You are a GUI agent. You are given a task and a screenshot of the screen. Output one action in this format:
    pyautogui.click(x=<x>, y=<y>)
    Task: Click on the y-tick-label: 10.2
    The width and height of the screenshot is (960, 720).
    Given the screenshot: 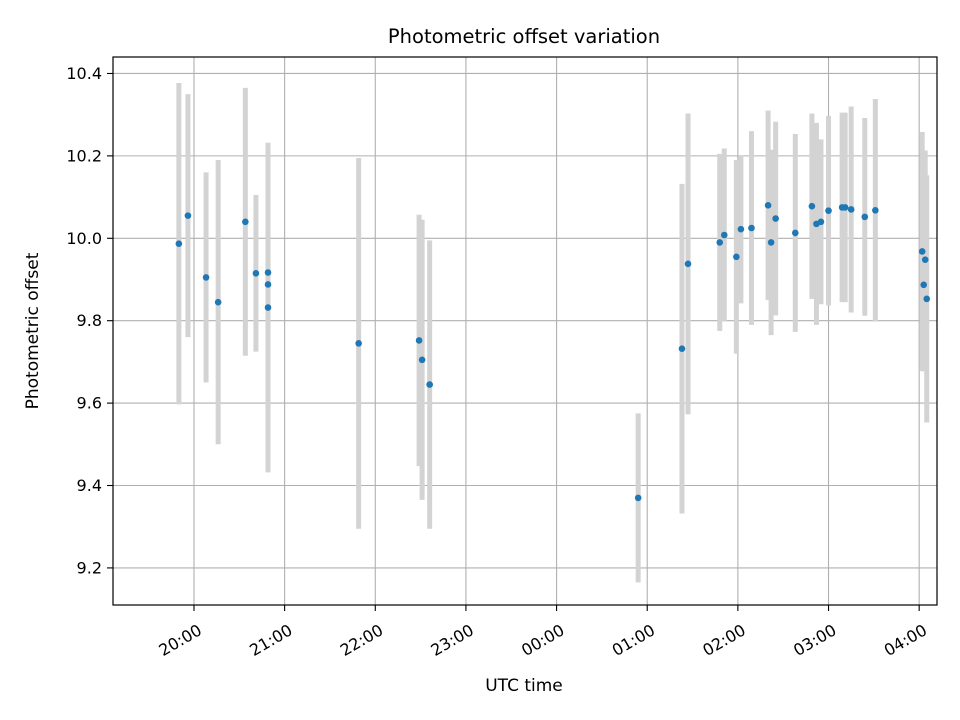 What is the action you would take?
    pyautogui.click(x=84, y=155)
    